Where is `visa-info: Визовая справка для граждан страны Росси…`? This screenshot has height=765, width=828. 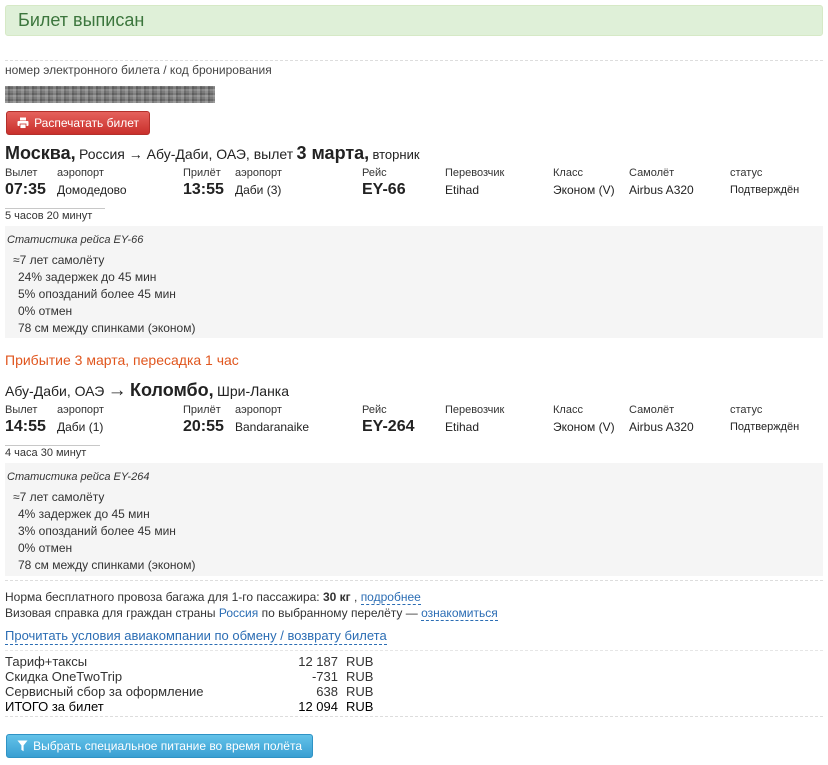 visa-info: Визовая справка для граждан страны Росси… is located at coordinates (251, 613).